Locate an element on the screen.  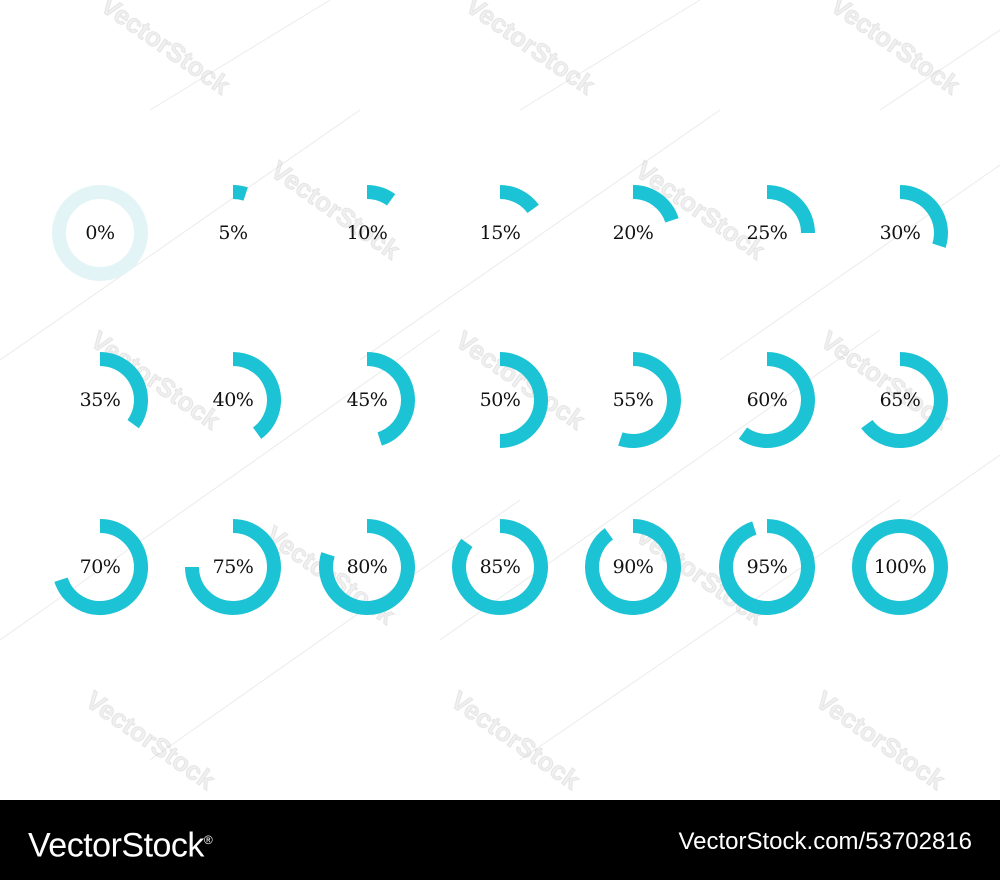
progress-ring-50: 50% is located at coordinates (500, 400).